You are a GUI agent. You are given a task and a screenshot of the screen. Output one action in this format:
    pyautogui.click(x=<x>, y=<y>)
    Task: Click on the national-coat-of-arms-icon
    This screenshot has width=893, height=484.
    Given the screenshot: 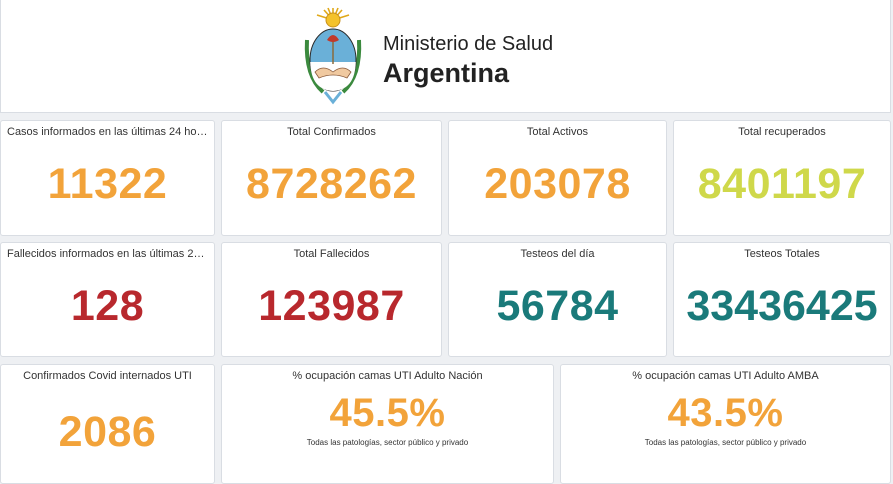 What is the action you would take?
    pyautogui.click(x=333, y=56)
    